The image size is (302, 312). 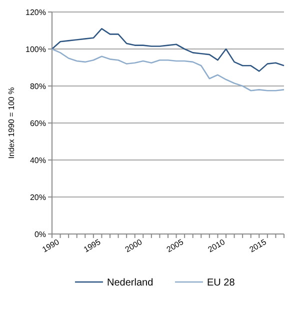 What do you see at coordinates (134, 245) in the screenshot?
I see `x-tick-label: 2000` at bounding box center [134, 245].